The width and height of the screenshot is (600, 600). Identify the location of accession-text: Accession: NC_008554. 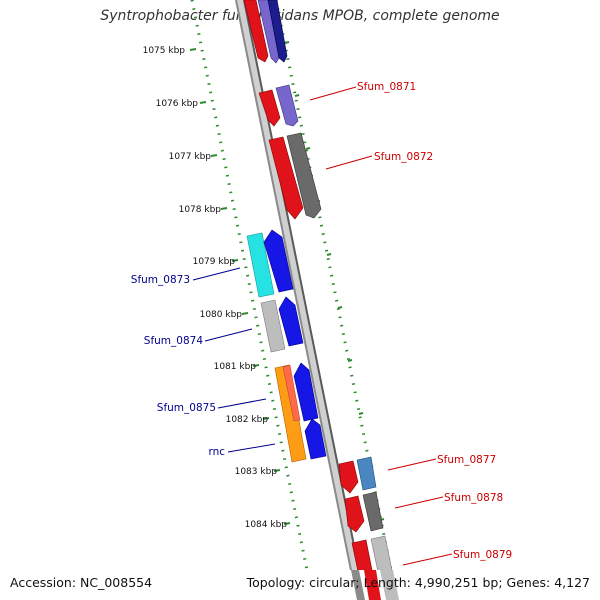
(81, 582).